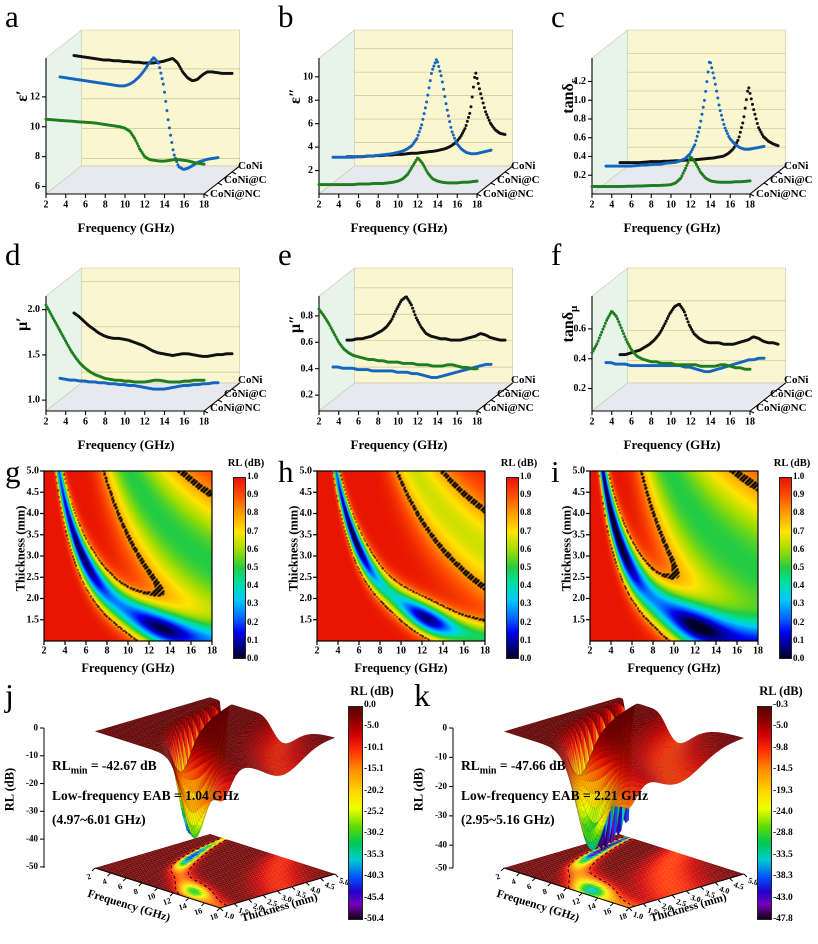 Image resolution: width=818 pixels, height=944 pixels. What do you see at coordinates (613, 811) in the screenshot?
I see `panel-k-plot` at bounding box center [613, 811].